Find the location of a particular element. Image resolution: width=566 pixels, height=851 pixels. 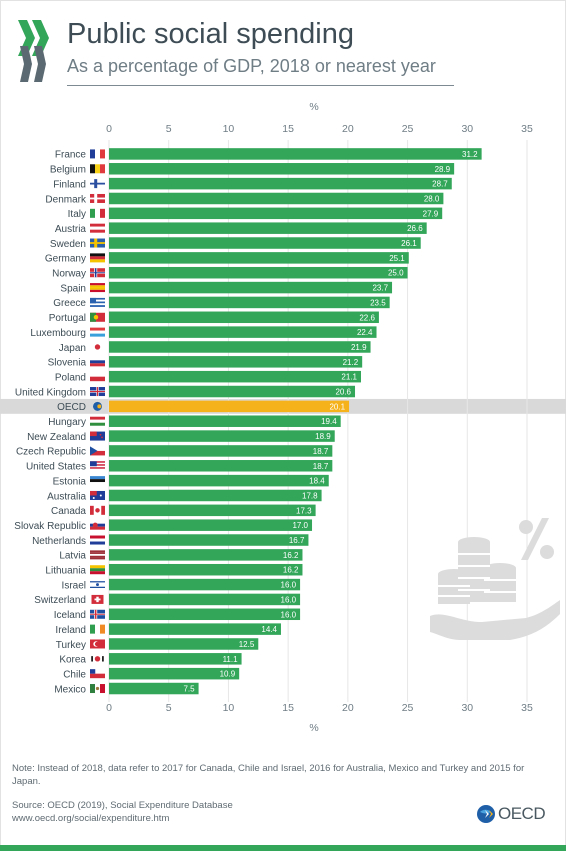

category-label: Latvia is located at coordinates (72, 556).